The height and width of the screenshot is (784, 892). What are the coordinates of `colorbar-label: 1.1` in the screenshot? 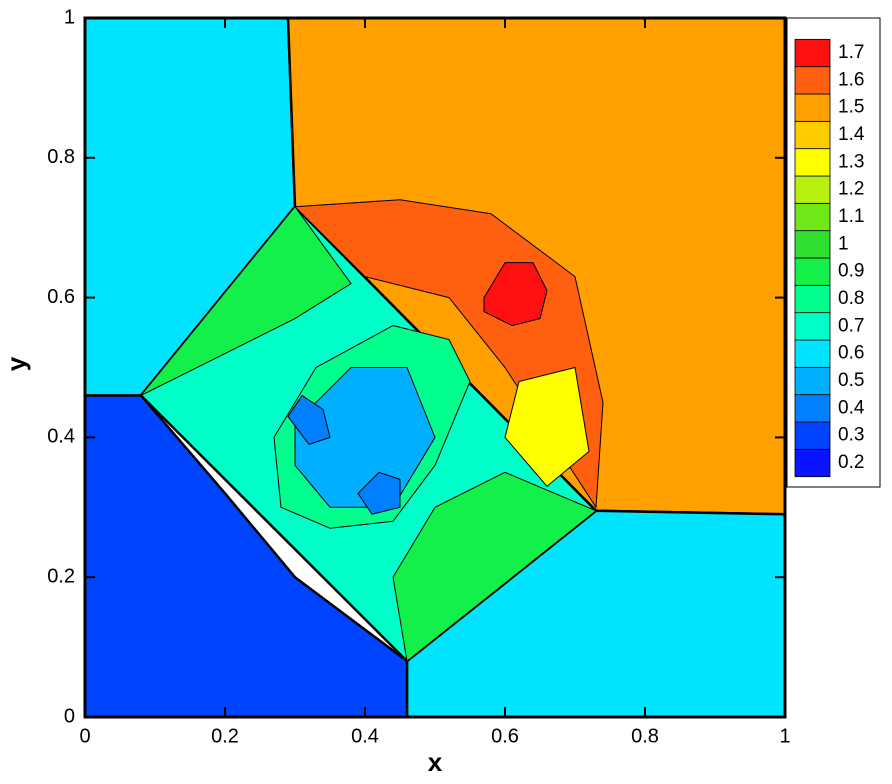 It's located at (851, 216).